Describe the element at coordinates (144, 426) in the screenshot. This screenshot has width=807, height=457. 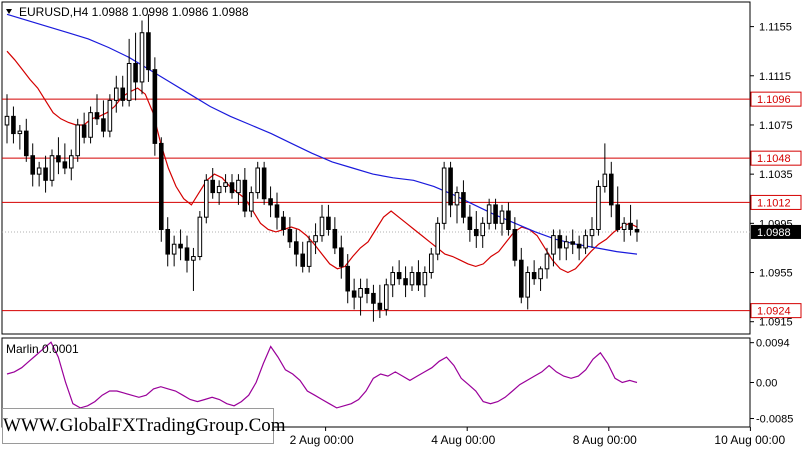
I see `watermark-banner: WWW.GlobalFXTradingGroup.Com` at that location.